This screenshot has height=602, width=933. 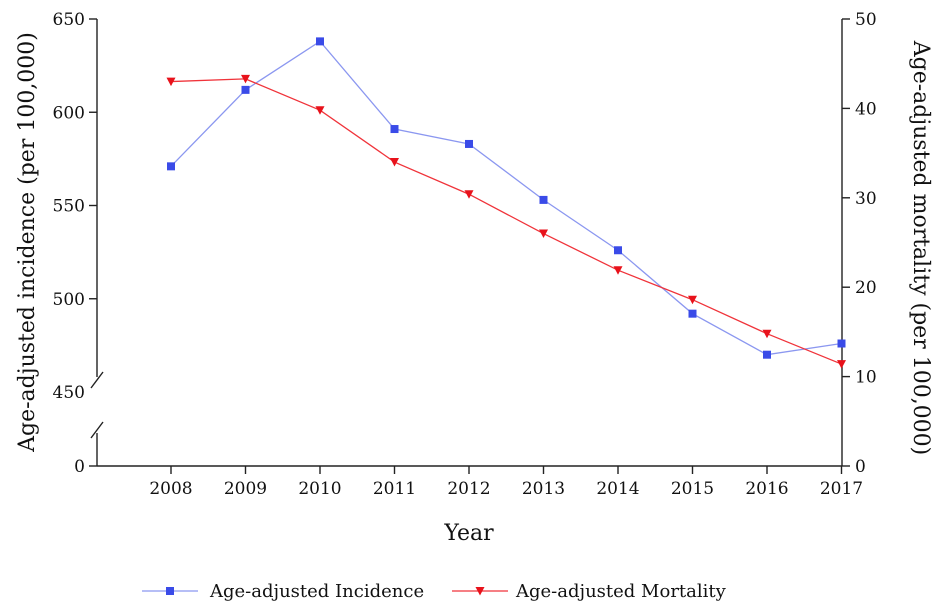 What do you see at coordinates (866, 199) in the screenshot?
I see `right-y-tick-label: 30` at bounding box center [866, 199].